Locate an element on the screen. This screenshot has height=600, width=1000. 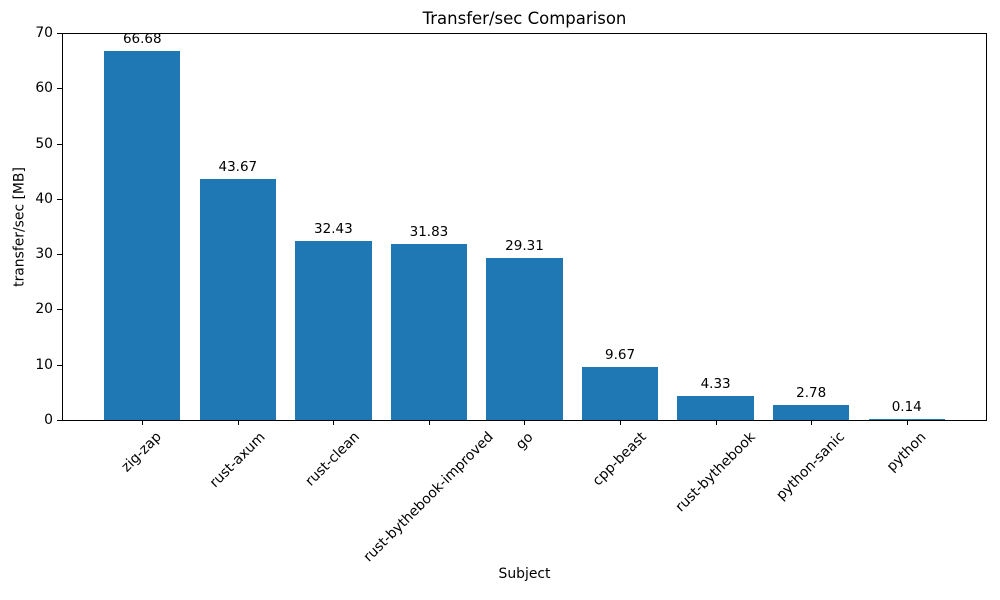
chart-title: Transfer/sec Comparison is located at coordinates (524, 18).